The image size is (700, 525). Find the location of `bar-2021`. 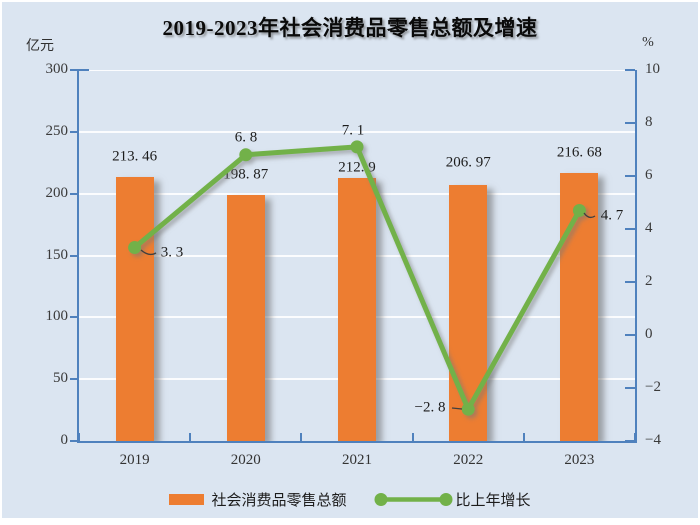

bar-2021 is located at coordinates (357, 309).